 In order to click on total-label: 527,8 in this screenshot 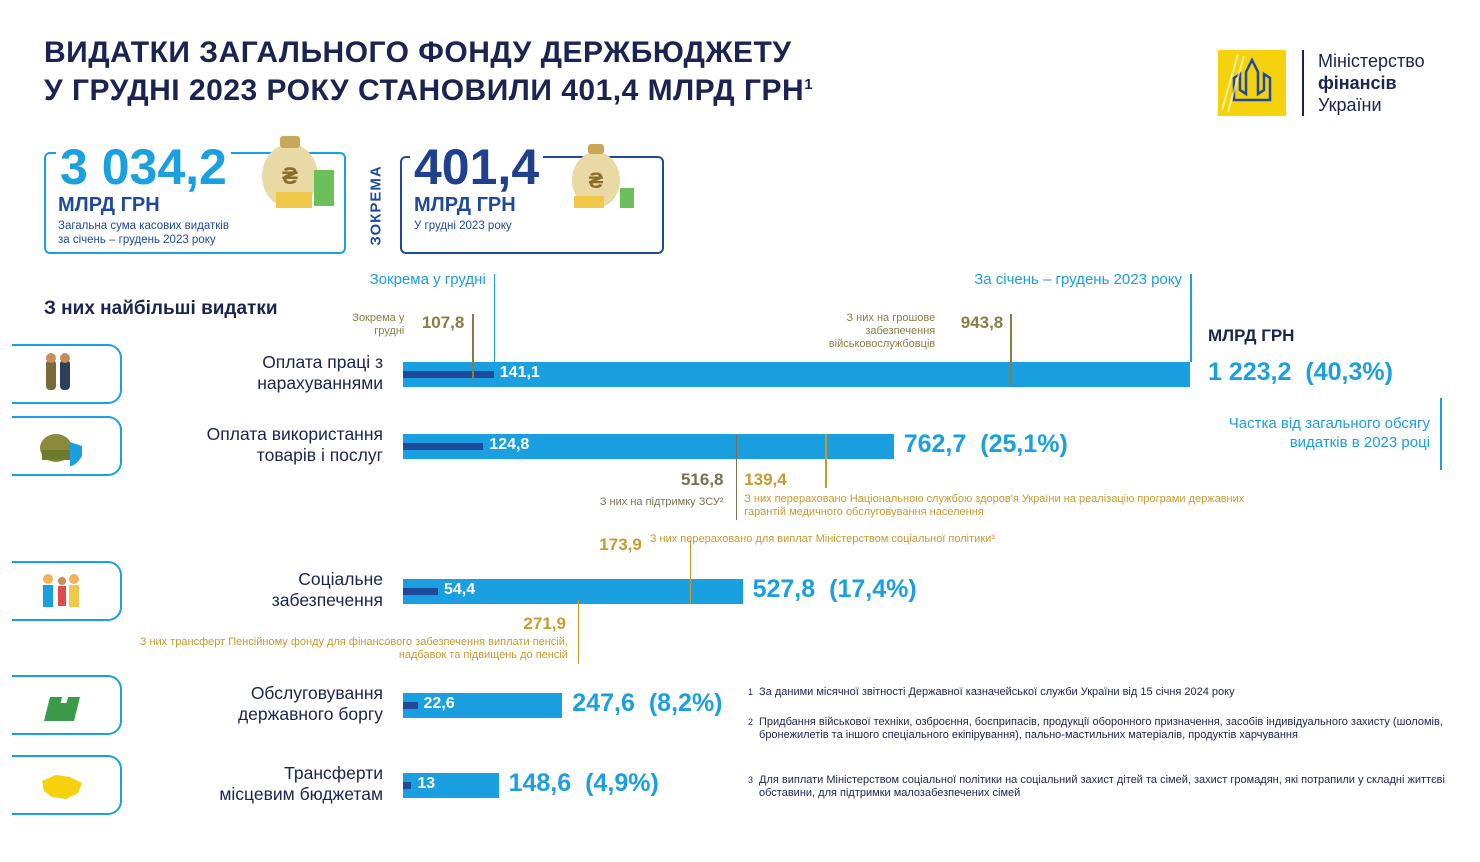, I will do `click(784, 589)`.